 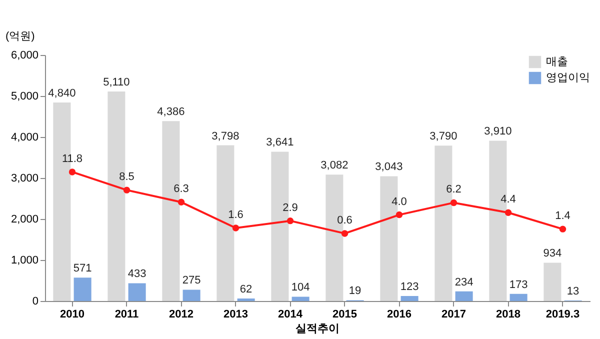 I want to click on y-tick-label: 3,000, so click(x=24, y=178).